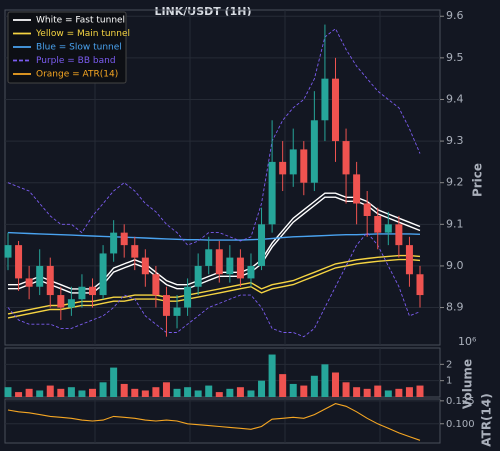 Image resolution: width=500 pixels, height=451 pixels. What do you see at coordinates (455, 265) in the screenshot?
I see `y-tick-label: 9.0` at bounding box center [455, 265].